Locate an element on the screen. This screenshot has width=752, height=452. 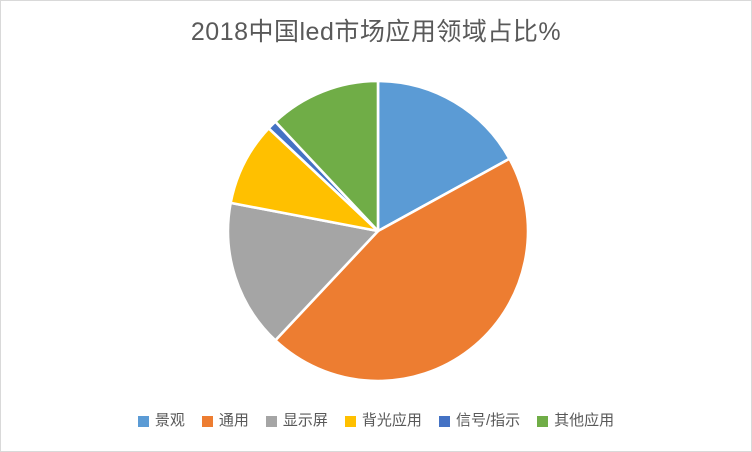
legend-item-0: 景观 is located at coordinates (161, 421).